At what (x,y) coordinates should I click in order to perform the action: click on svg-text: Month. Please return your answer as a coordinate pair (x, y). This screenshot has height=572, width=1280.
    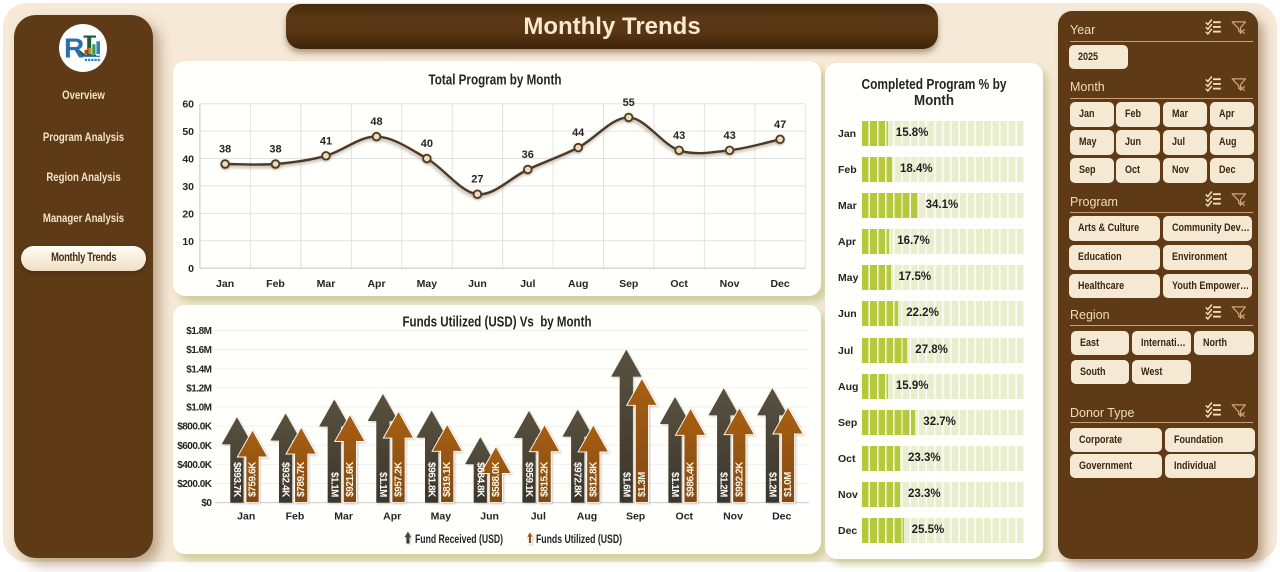
    Looking at the image, I should click on (934, 101).